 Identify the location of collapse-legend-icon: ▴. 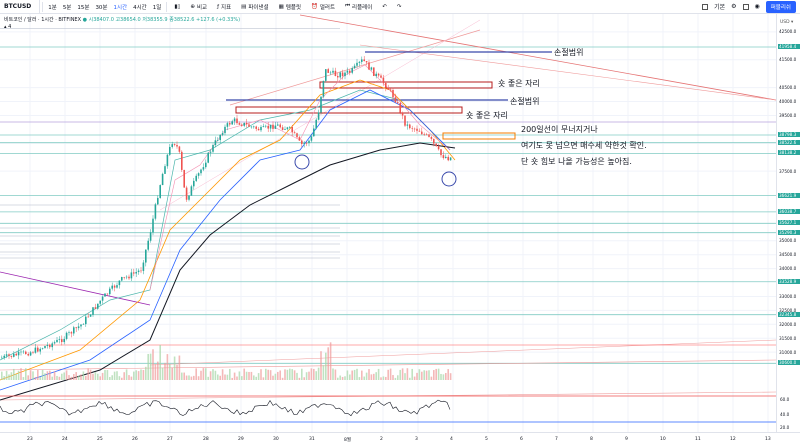
(5, 27).